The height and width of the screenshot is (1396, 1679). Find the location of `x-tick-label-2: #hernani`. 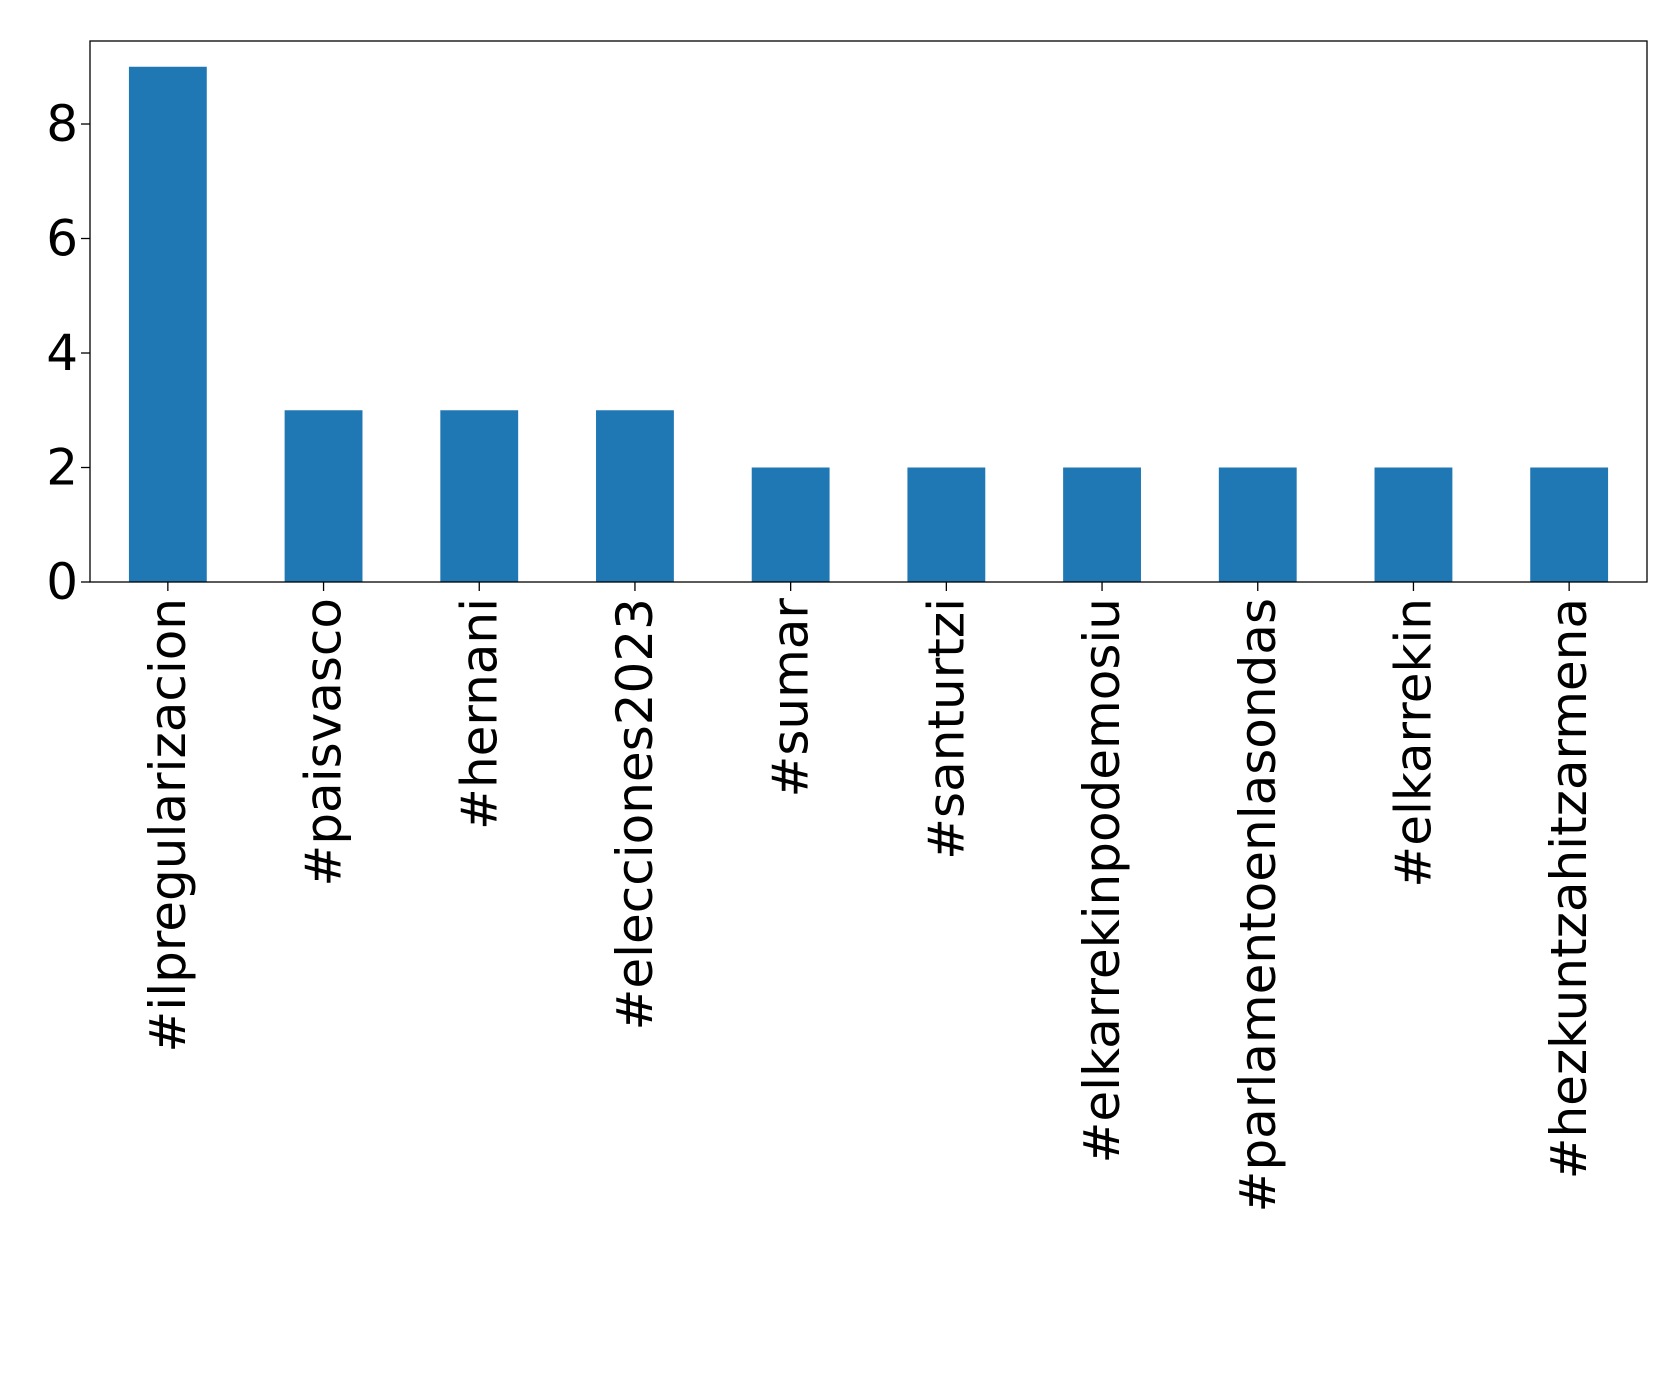

x-tick-label-2: #hernani is located at coordinates (479, 714).